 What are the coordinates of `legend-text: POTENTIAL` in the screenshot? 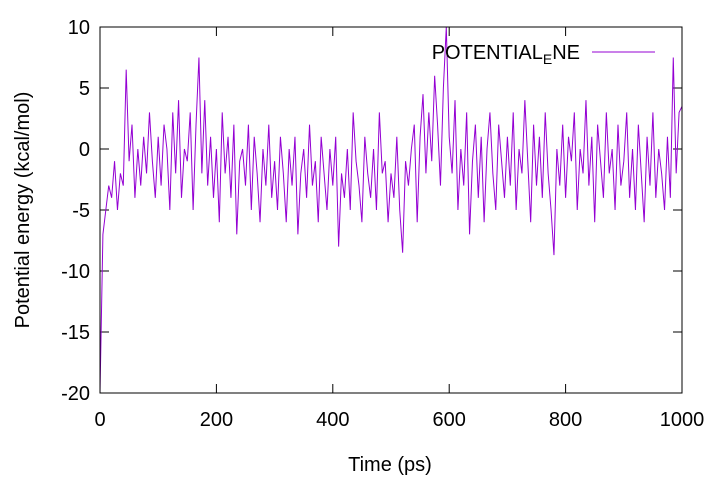 It's located at (487, 53).